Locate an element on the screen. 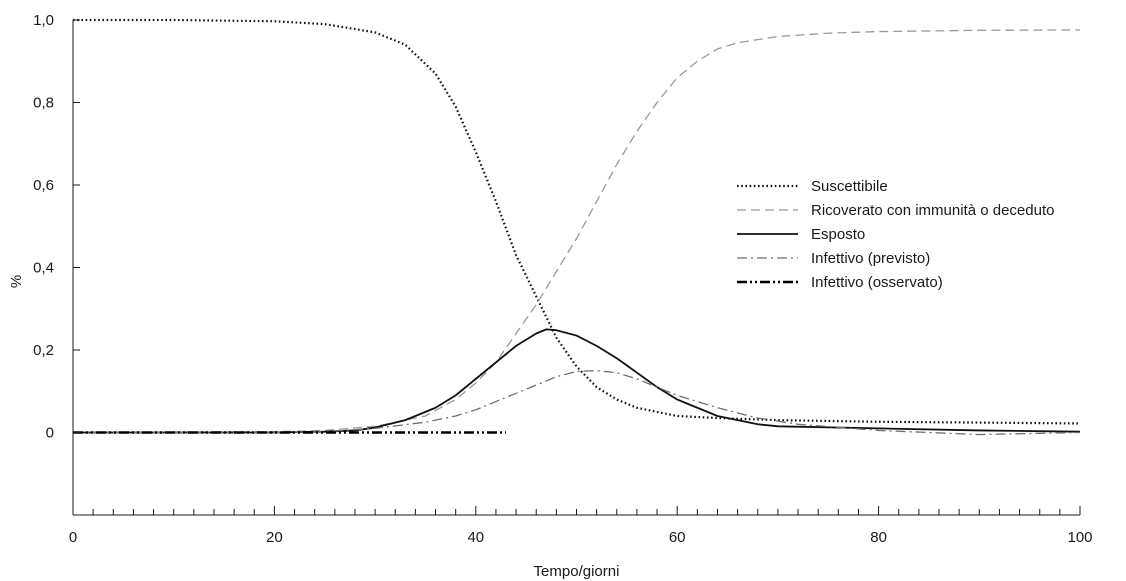 The height and width of the screenshot is (581, 1126). y-axis-title: % is located at coordinates (16, 281).